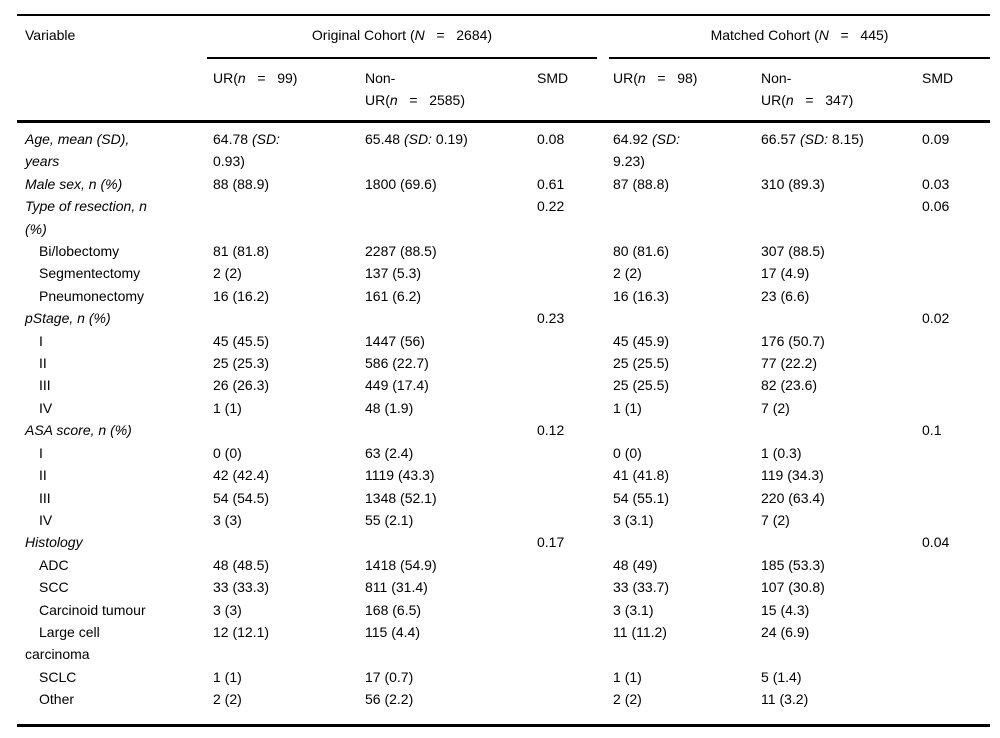 The image size is (1000, 738). I want to click on table-cell: 1348 (52.1), so click(401, 497).